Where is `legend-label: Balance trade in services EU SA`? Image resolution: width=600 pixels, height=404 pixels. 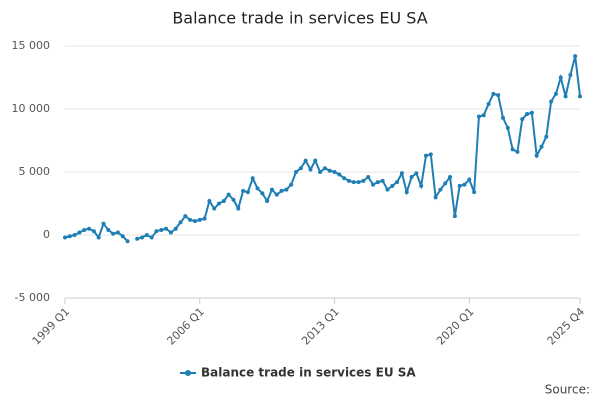
legend-label: Balance trade in services EU SA is located at coordinates (308, 373).